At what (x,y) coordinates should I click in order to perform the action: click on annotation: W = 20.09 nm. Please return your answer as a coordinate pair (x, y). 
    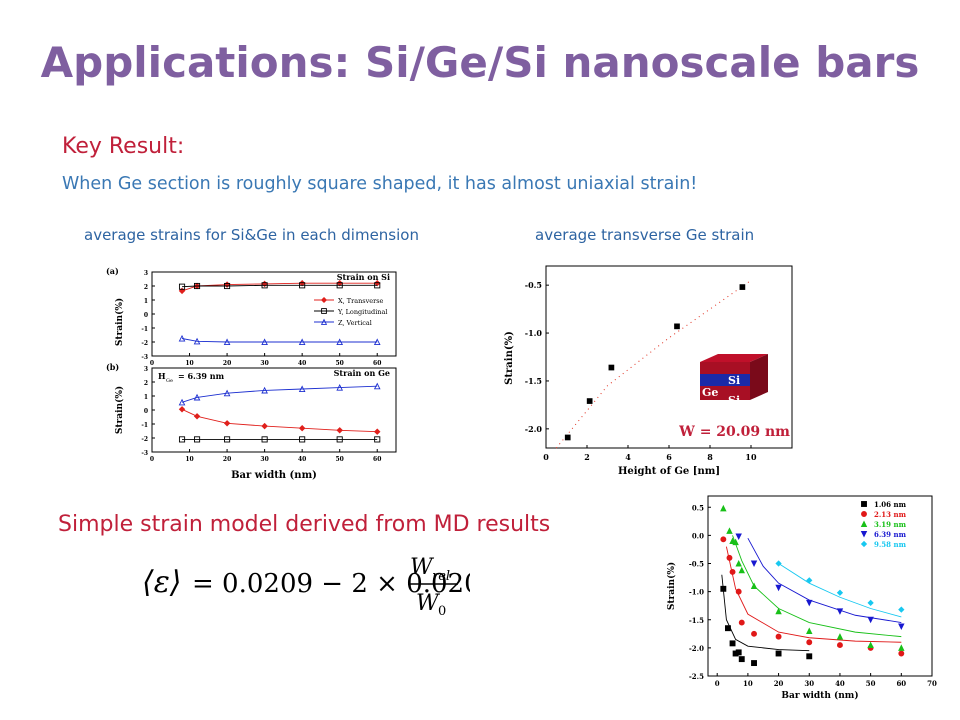
    Looking at the image, I should click on (734, 432).